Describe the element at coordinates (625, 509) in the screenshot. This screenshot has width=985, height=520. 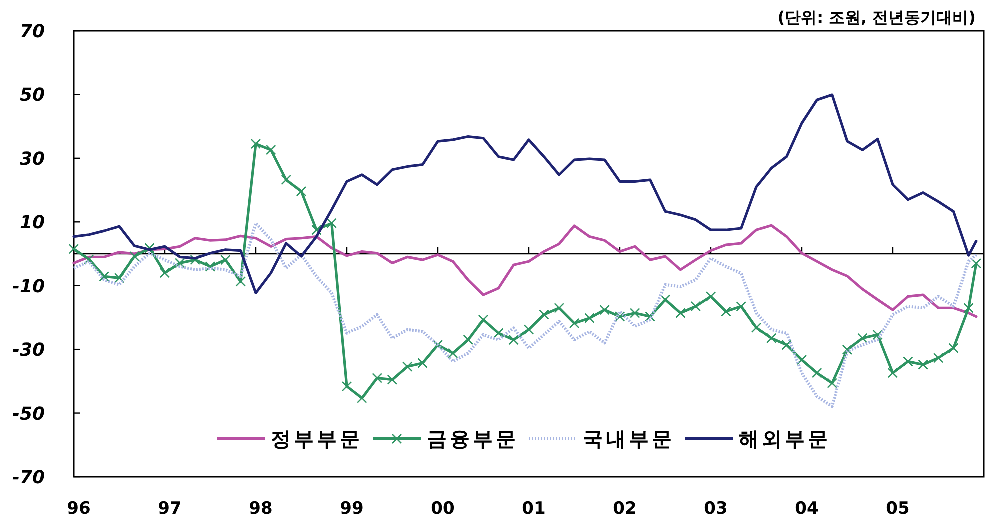
I see `x-tick-label: 02` at that location.